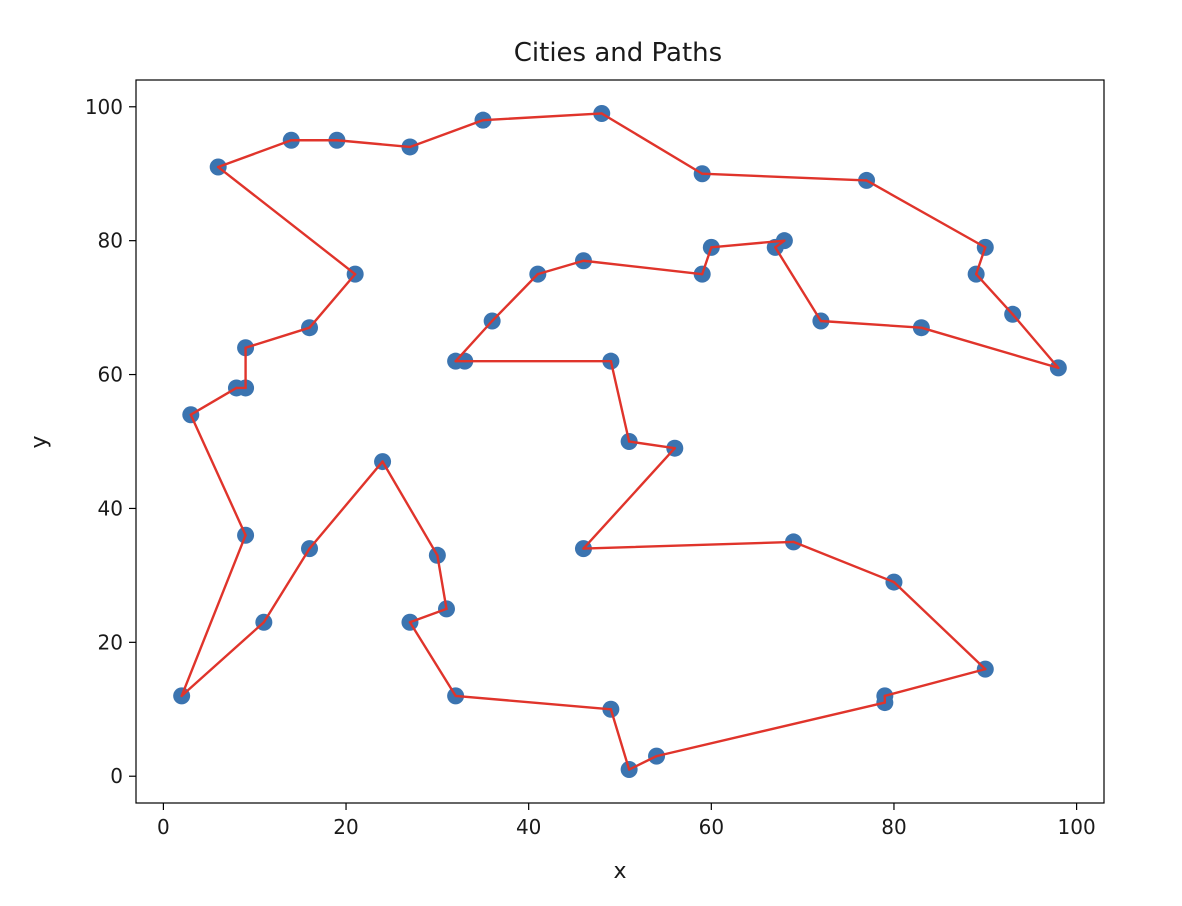  Describe the element at coordinates (345, 827) in the screenshot. I see `x-tick-label: 20` at that location.